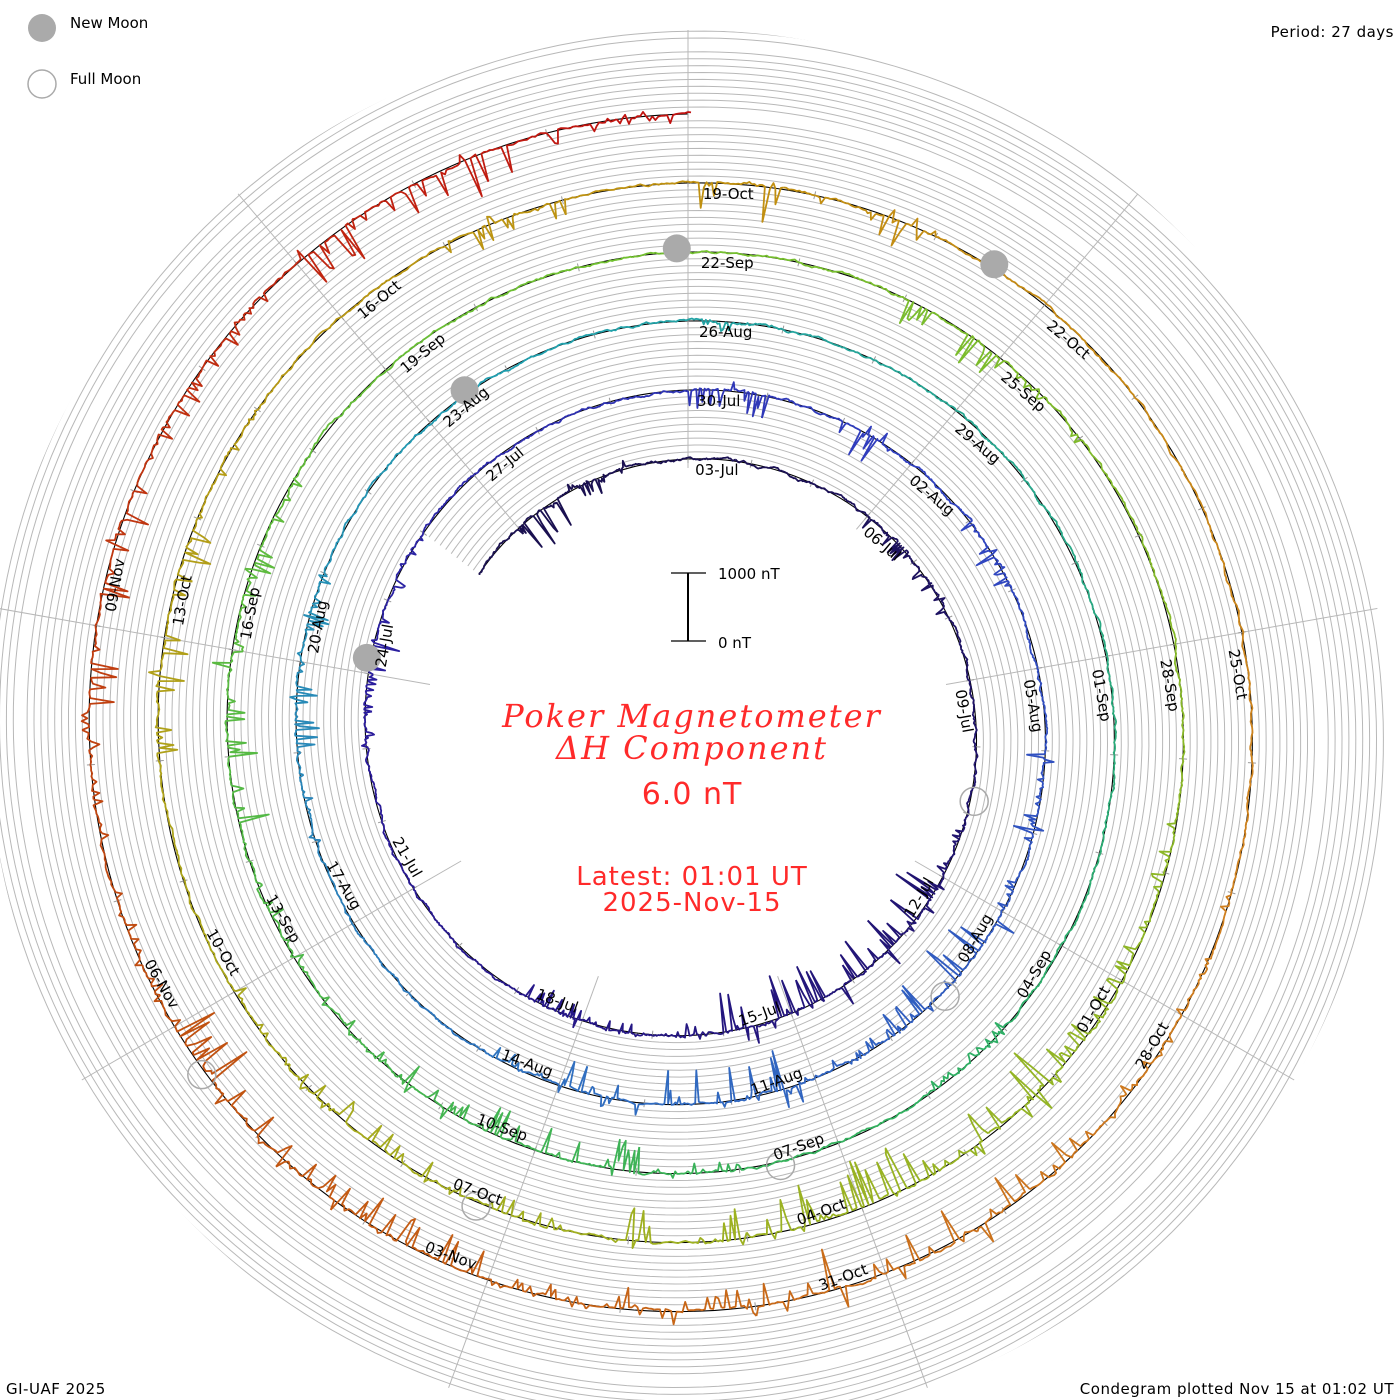 Image resolution: width=1400 pixels, height=1400 pixels. Describe the element at coordinates (317, 627) in the screenshot. I see `date-label: 20-Aug` at that location.